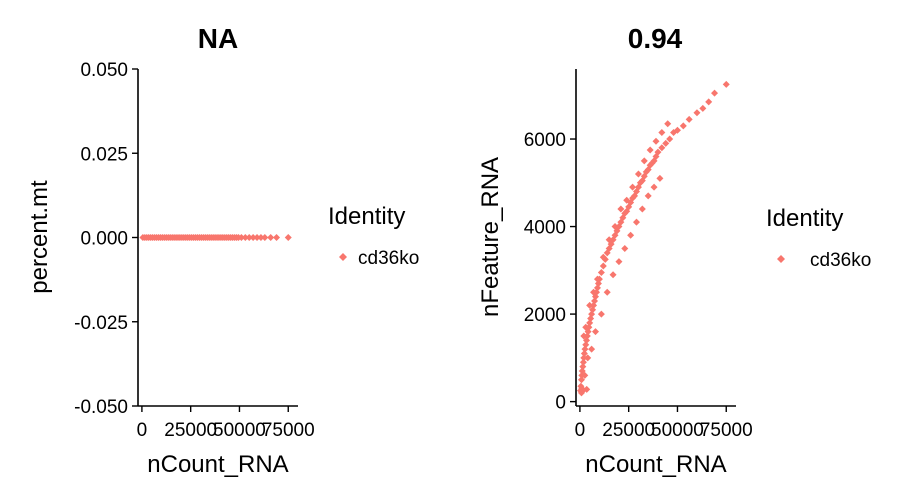 The image size is (912, 501). Describe the element at coordinates (545, 228) in the screenshot. I see `y-tick-label: 4000` at that location.